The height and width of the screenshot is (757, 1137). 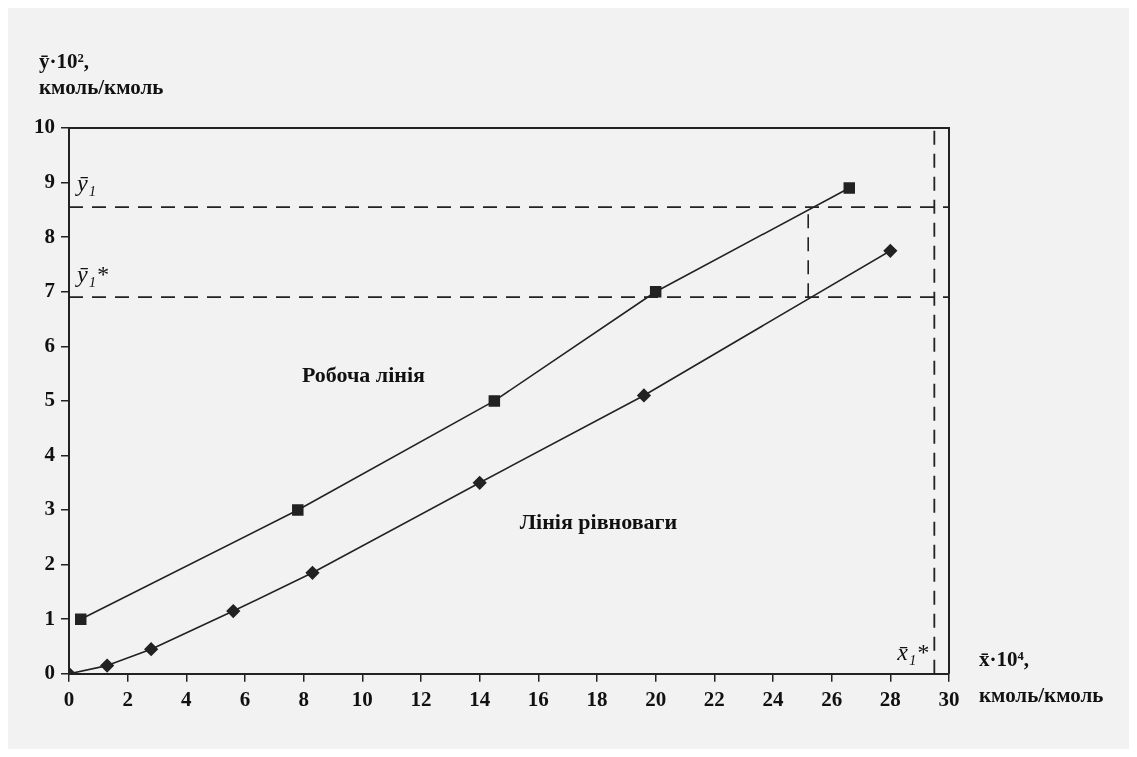 I want to click on series-label: Лінія рівноваги, so click(x=598, y=522).